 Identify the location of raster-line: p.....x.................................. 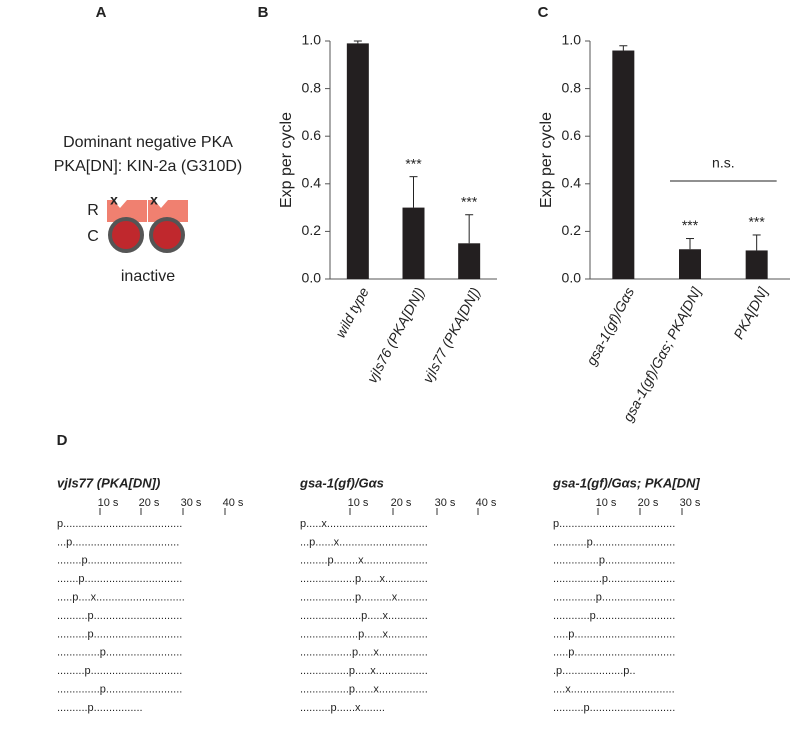
(364, 524).